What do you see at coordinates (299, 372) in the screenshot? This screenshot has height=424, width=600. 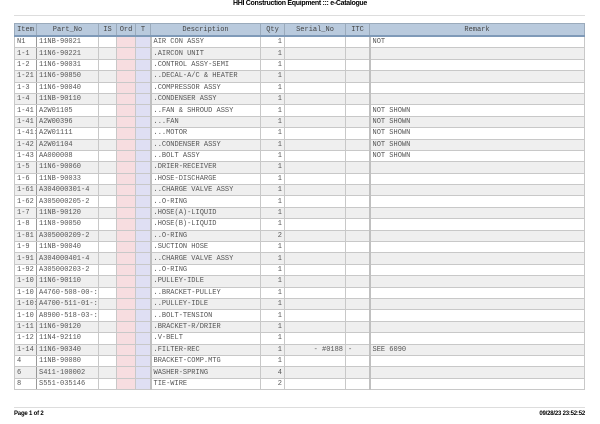 I see `table-row: 6 S411-100002 WASHER-SPRING 4` at bounding box center [299, 372].